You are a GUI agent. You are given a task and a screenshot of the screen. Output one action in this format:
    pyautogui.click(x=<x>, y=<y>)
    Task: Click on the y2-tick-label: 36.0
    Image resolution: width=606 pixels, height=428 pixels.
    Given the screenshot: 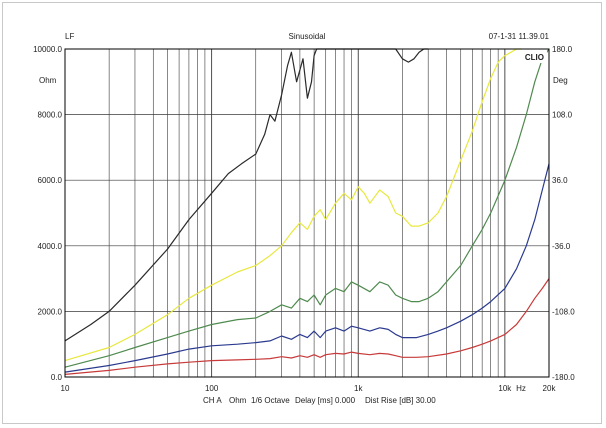 What is the action you would take?
    pyautogui.click(x=560, y=180)
    